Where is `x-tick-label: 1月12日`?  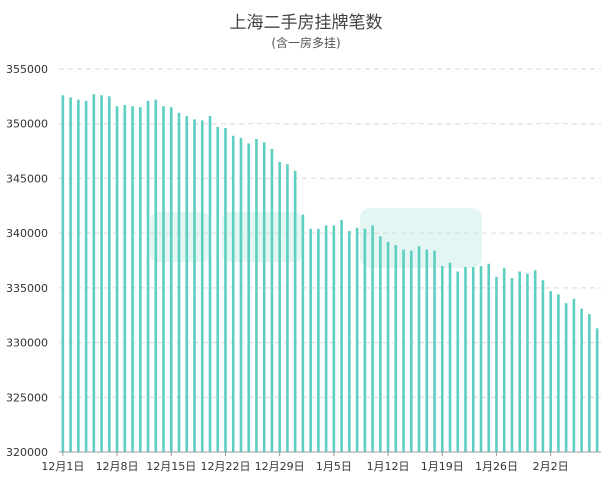
x-tick-label: 1月12日 is located at coordinates (388, 466).